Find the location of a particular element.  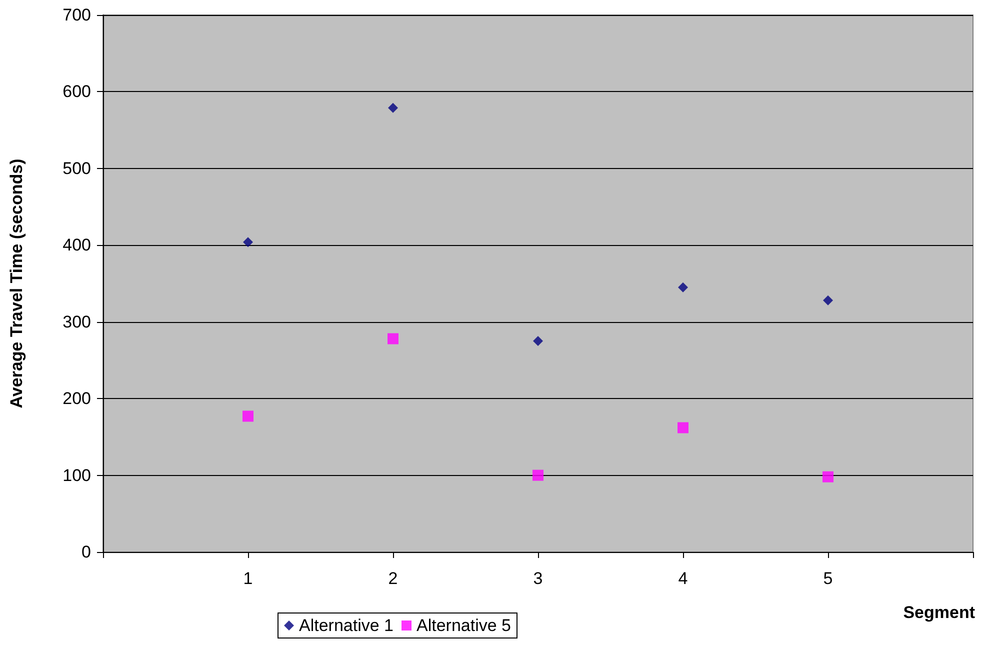

y-tick-label: 200 is located at coordinates (76, 398).